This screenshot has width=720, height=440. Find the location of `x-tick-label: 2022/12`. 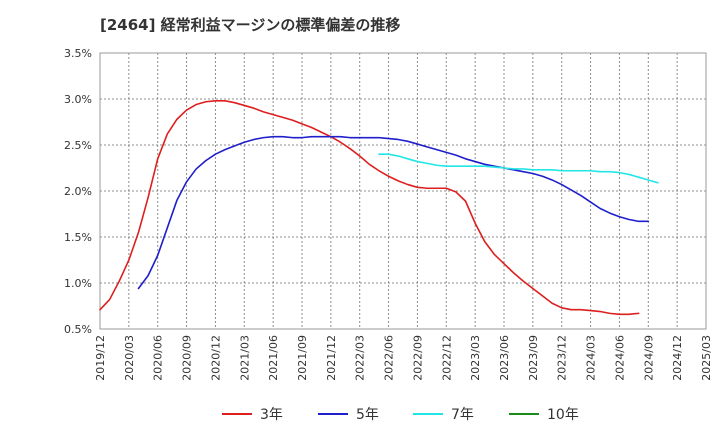

x-tick-label: 2022/12 is located at coordinates (446, 358).